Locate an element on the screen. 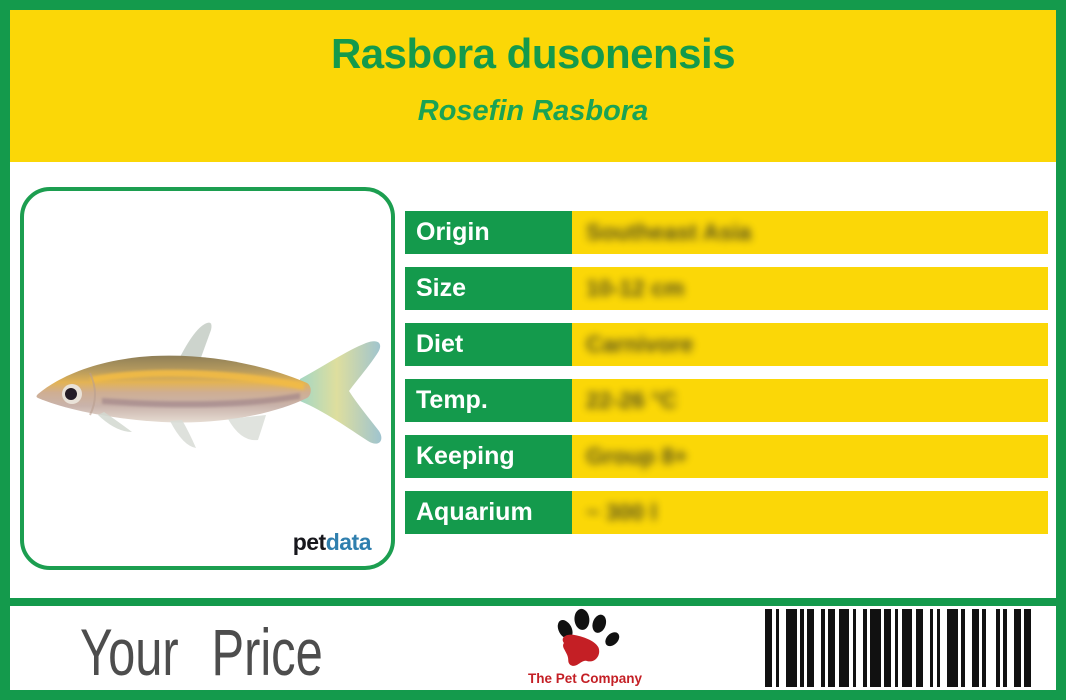 The width and height of the screenshot is (1066, 700). your-price-label: Your Price is located at coordinates (201, 652).